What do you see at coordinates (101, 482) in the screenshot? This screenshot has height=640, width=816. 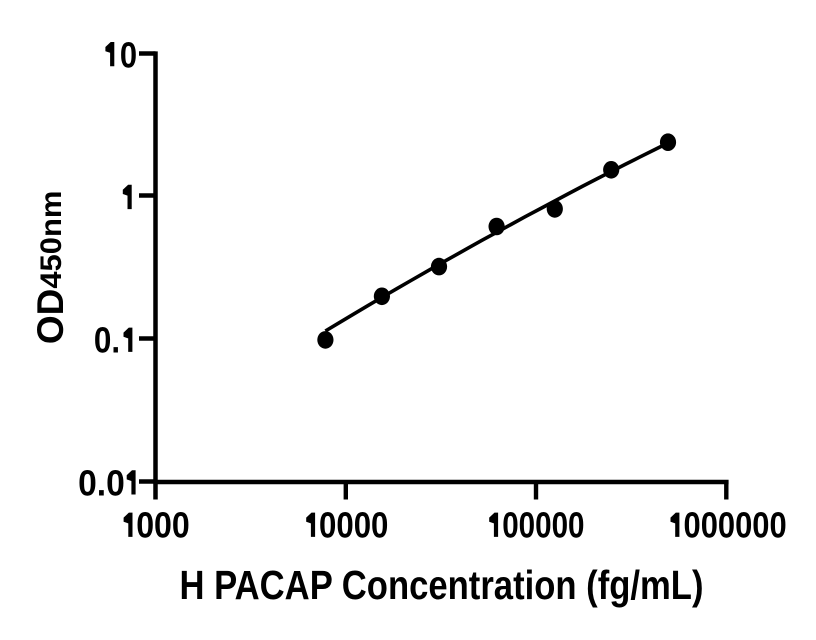 I see `svg-text: 0.0` at bounding box center [101, 482].